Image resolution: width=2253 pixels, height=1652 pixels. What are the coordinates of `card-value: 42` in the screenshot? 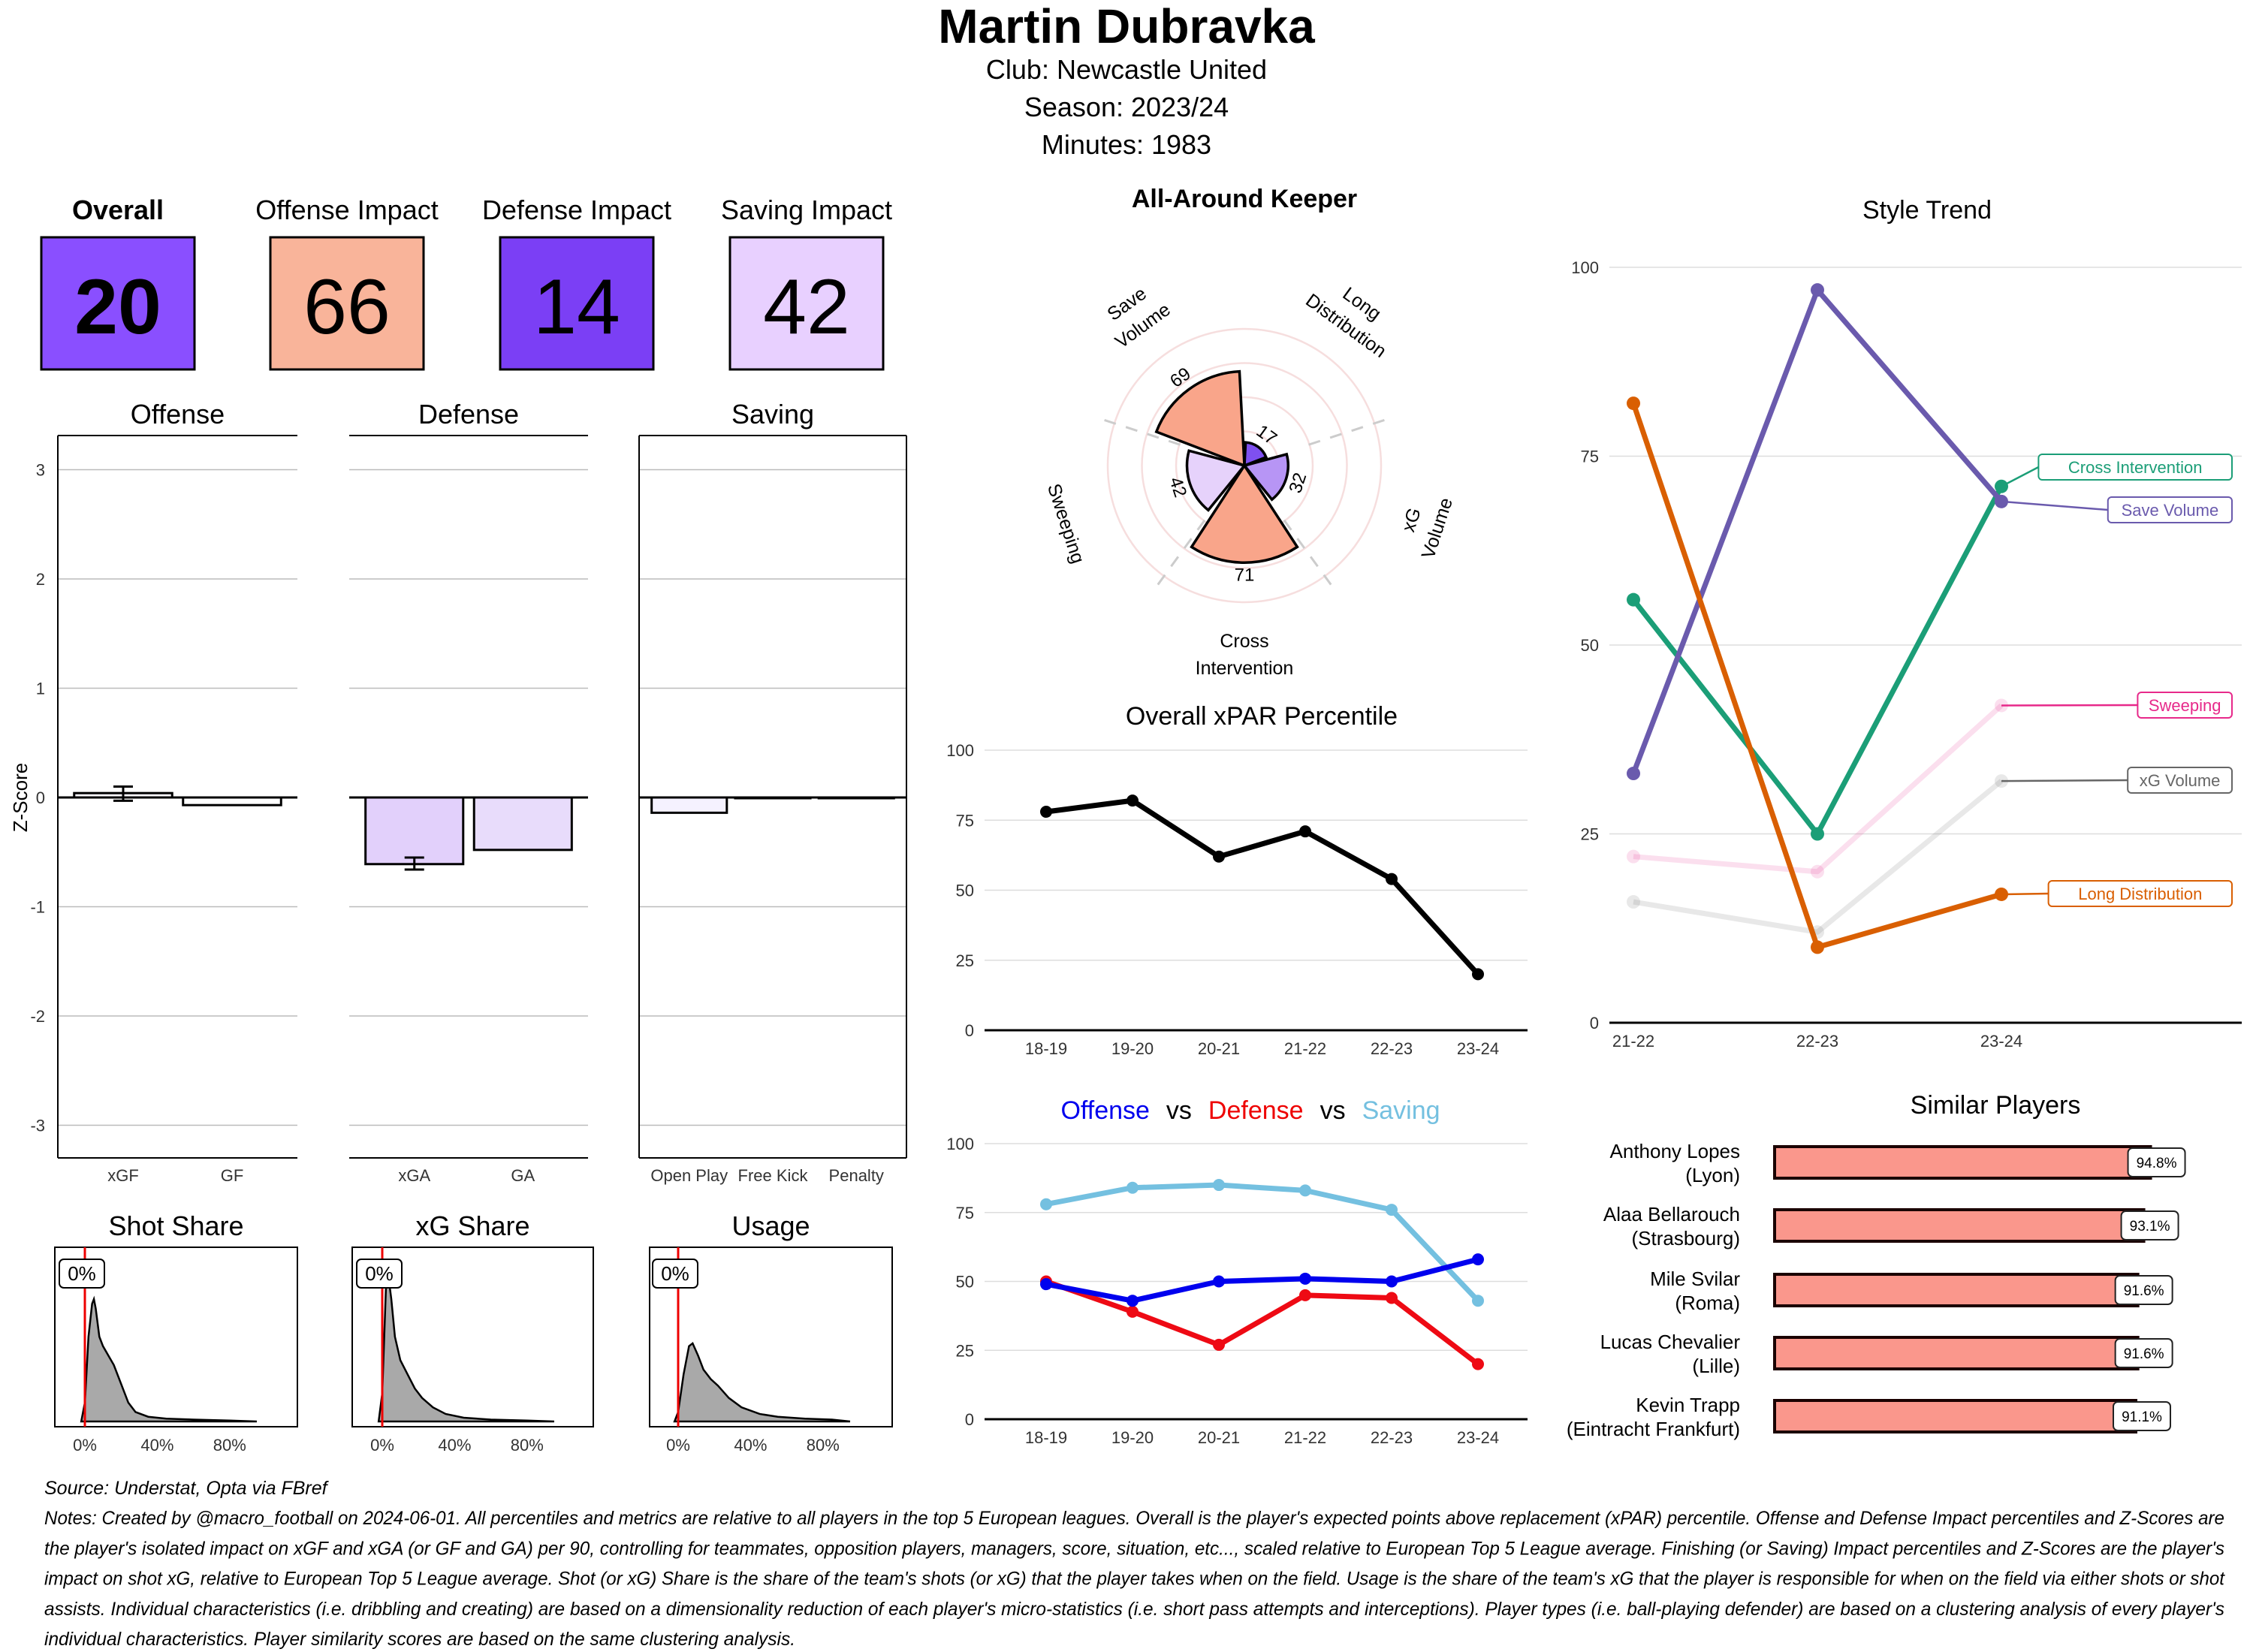 It's located at (806, 307).